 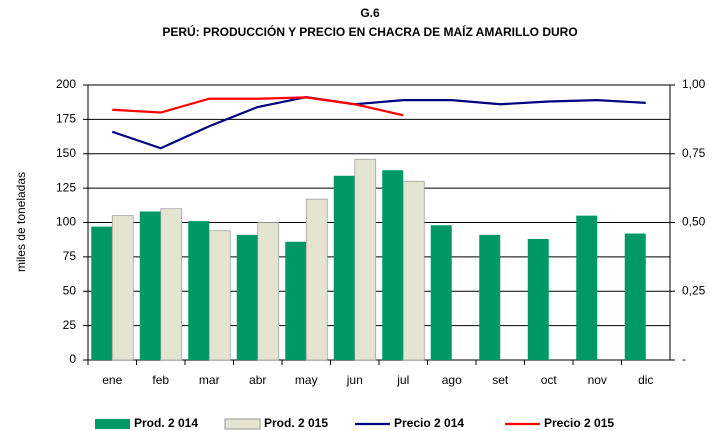 I want to click on x-tick-label: set, so click(x=500, y=380).